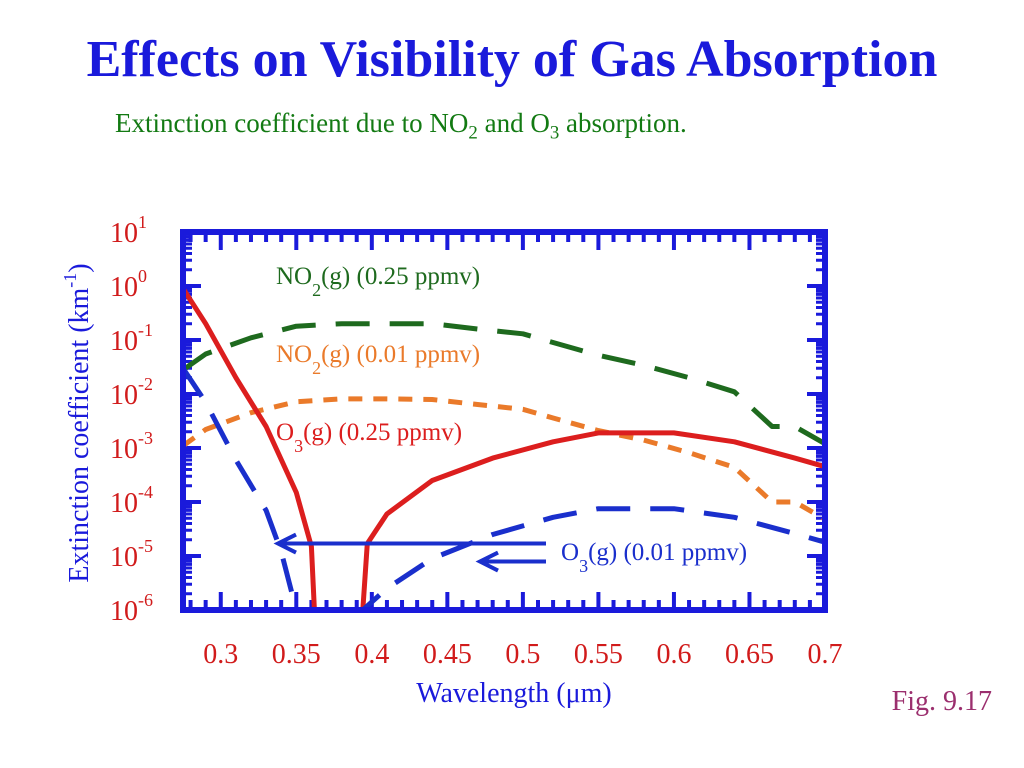  Describe the element at coordinates (447, 654) in the screenshot. I see `x-tick-label: 0.45` at that location.